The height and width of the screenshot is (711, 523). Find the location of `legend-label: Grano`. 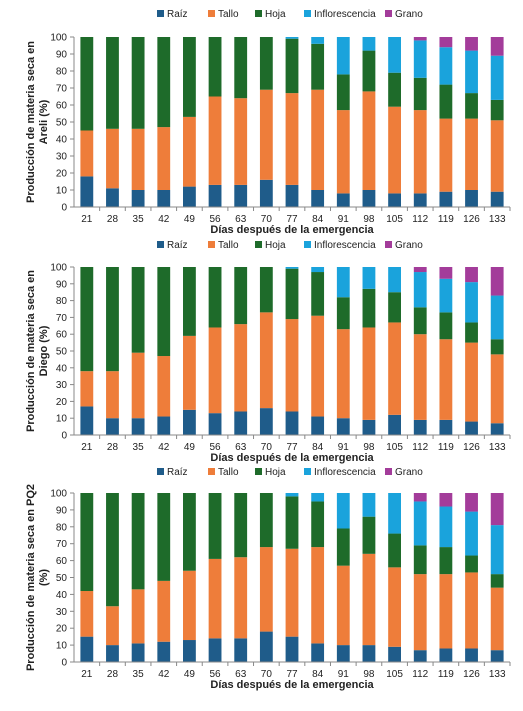

legend-label: Grano is located at coordinates (409, 14).